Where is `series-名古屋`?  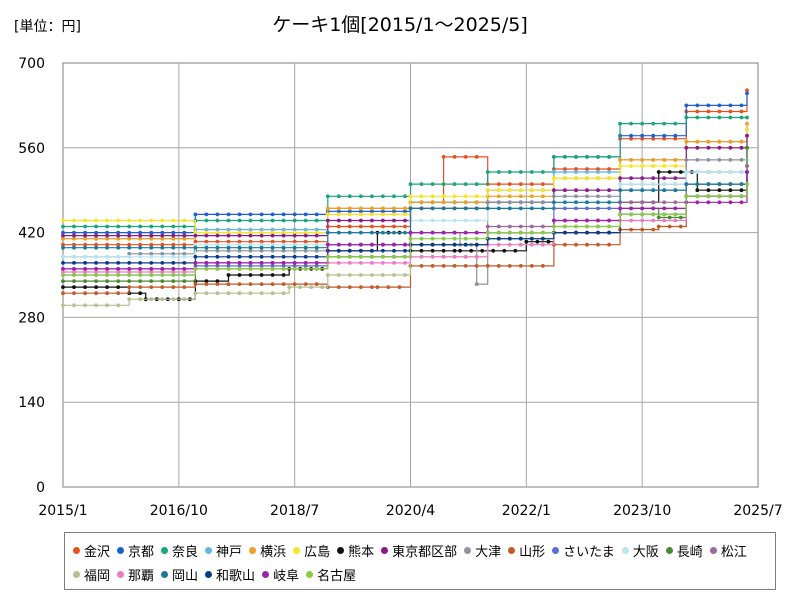 series-名古屋 is located at coordinates (405, 229).